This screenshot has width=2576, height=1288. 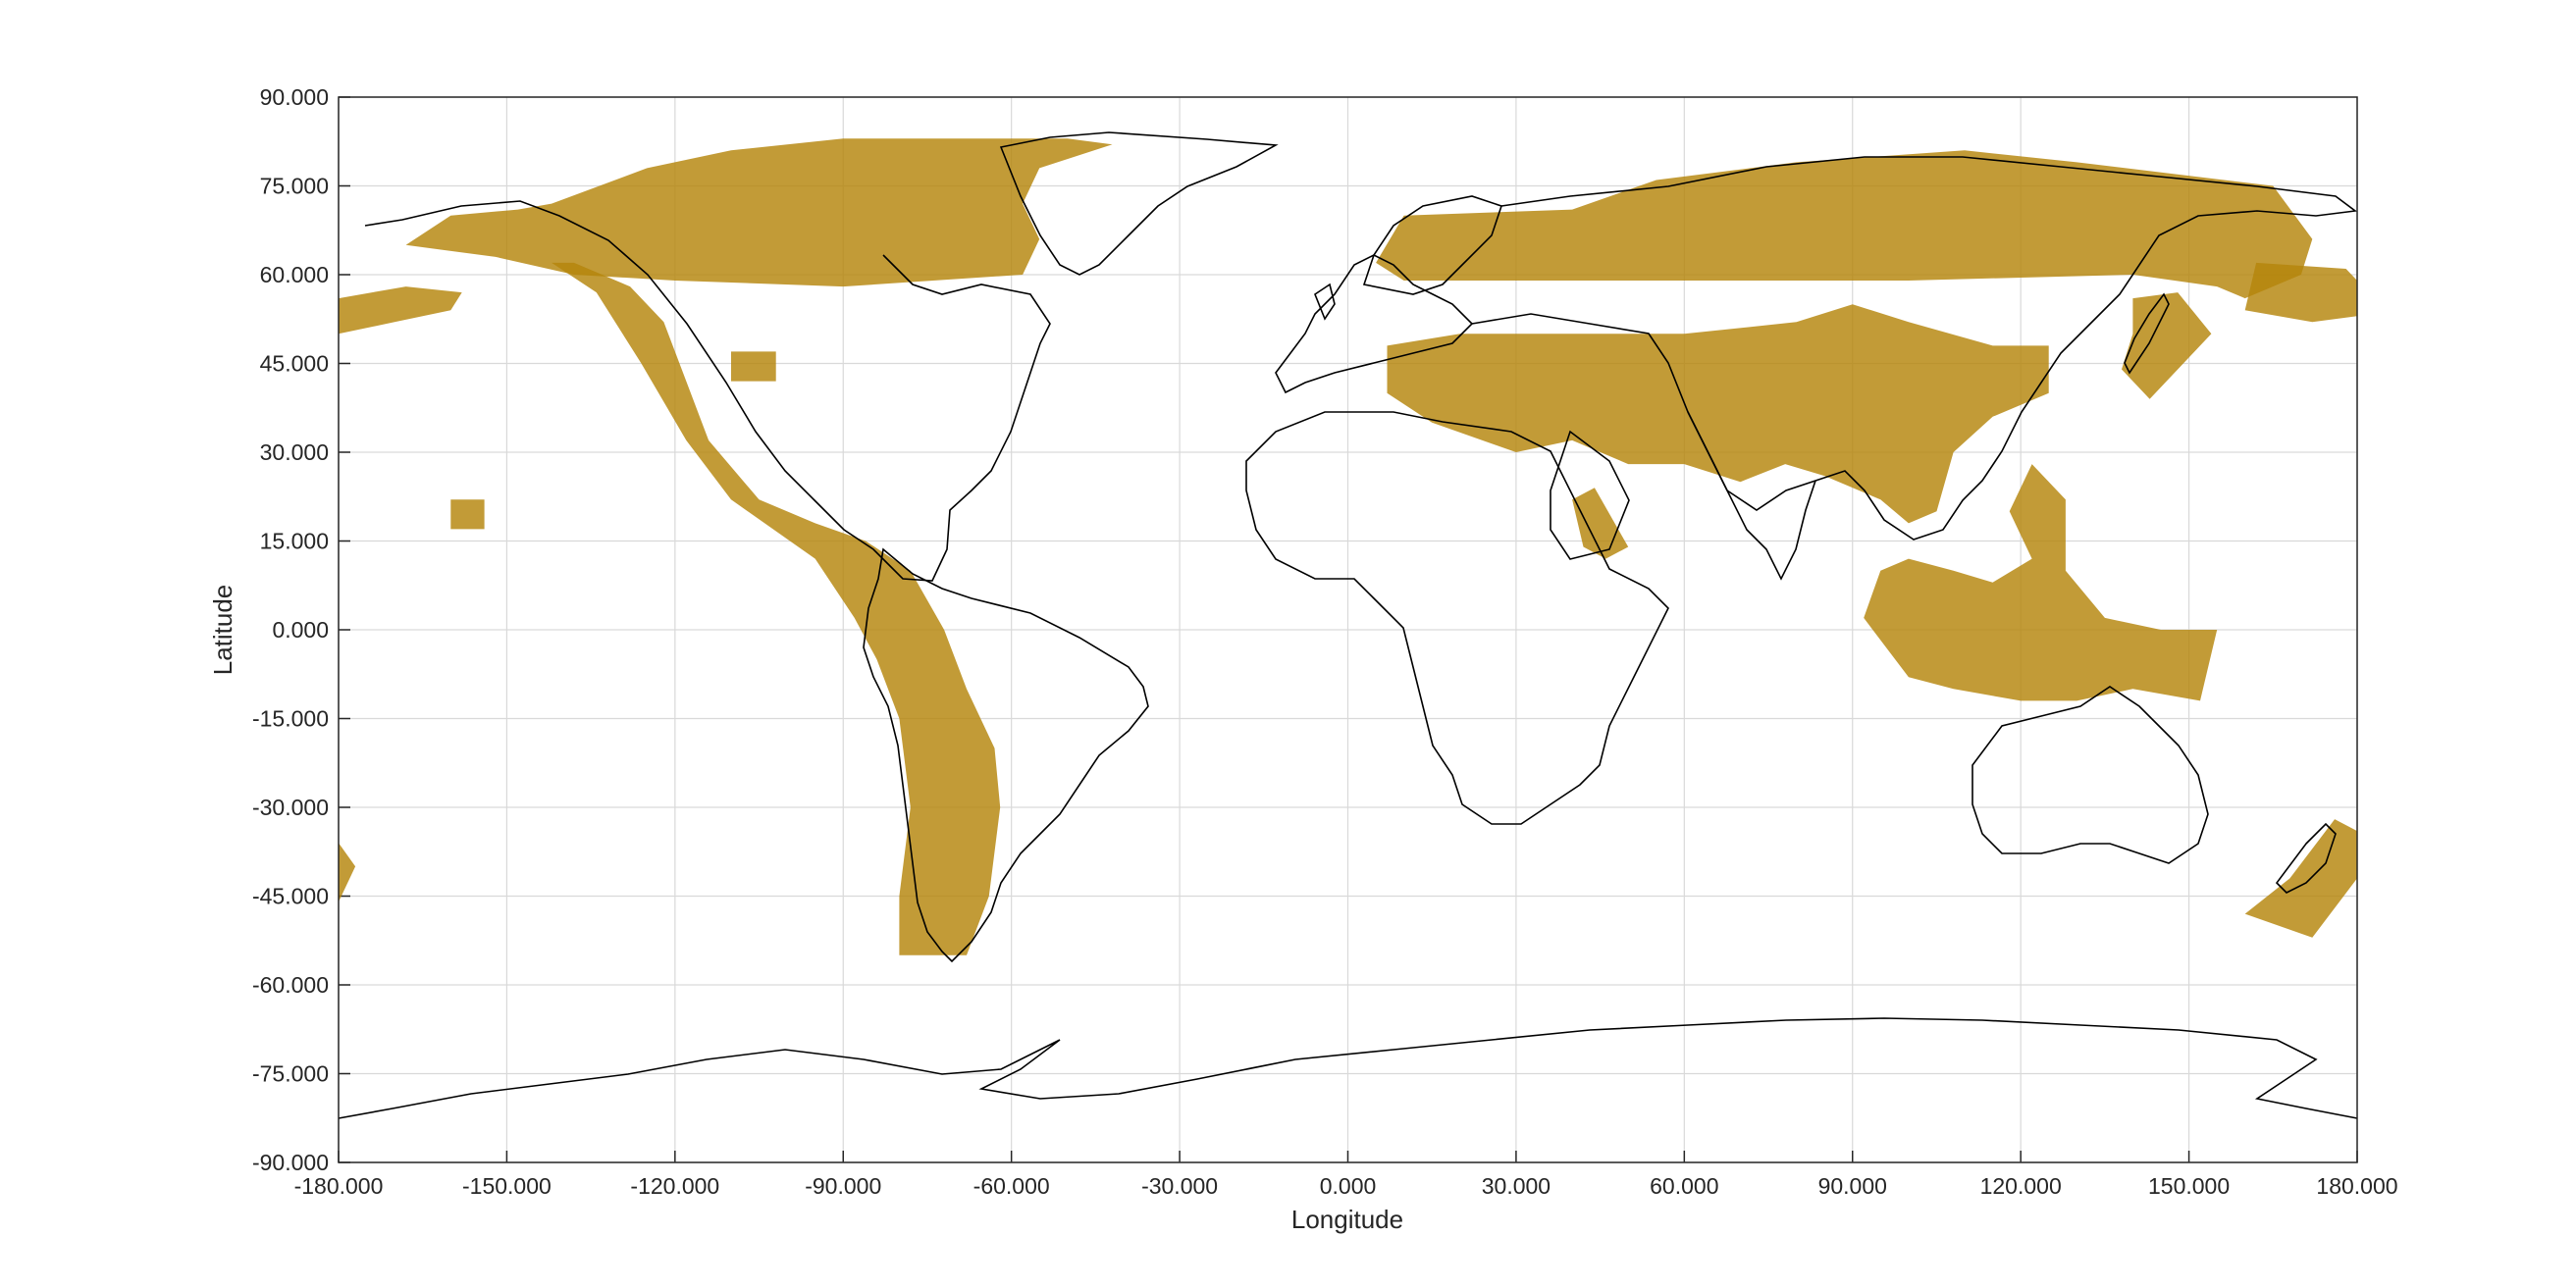 I want to click on coastline-british-isles, so click(x=1325, y=302).